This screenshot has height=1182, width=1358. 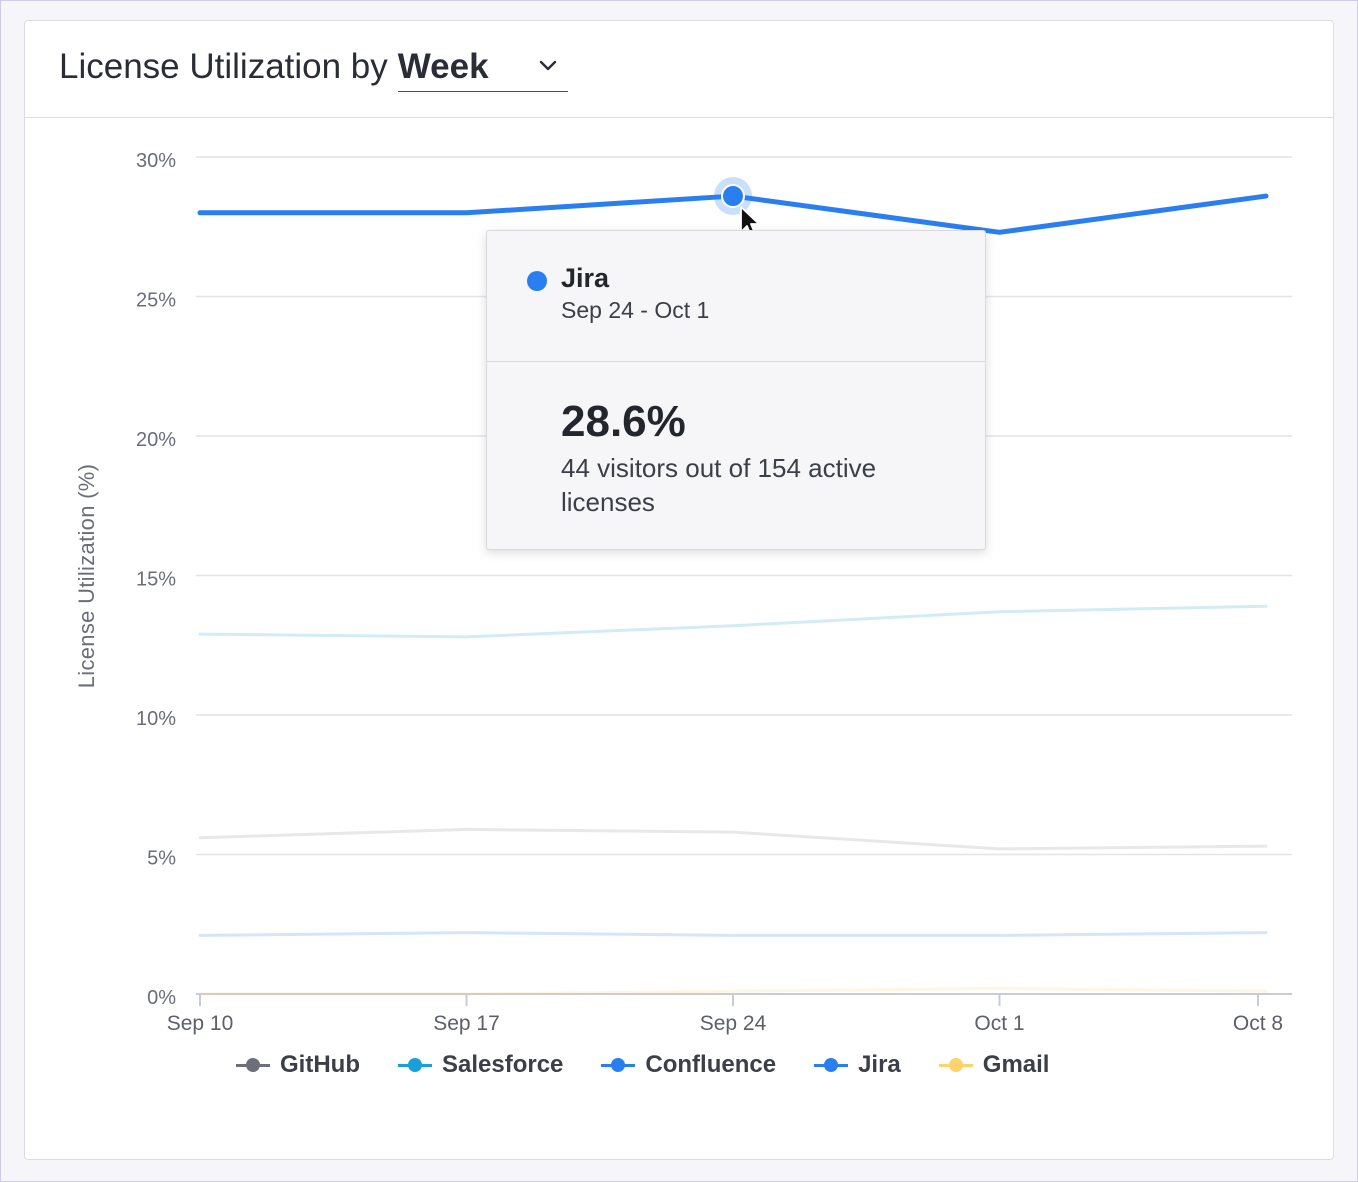 I want to click on y-tick-label: 15%, so click(x=156, y=580).